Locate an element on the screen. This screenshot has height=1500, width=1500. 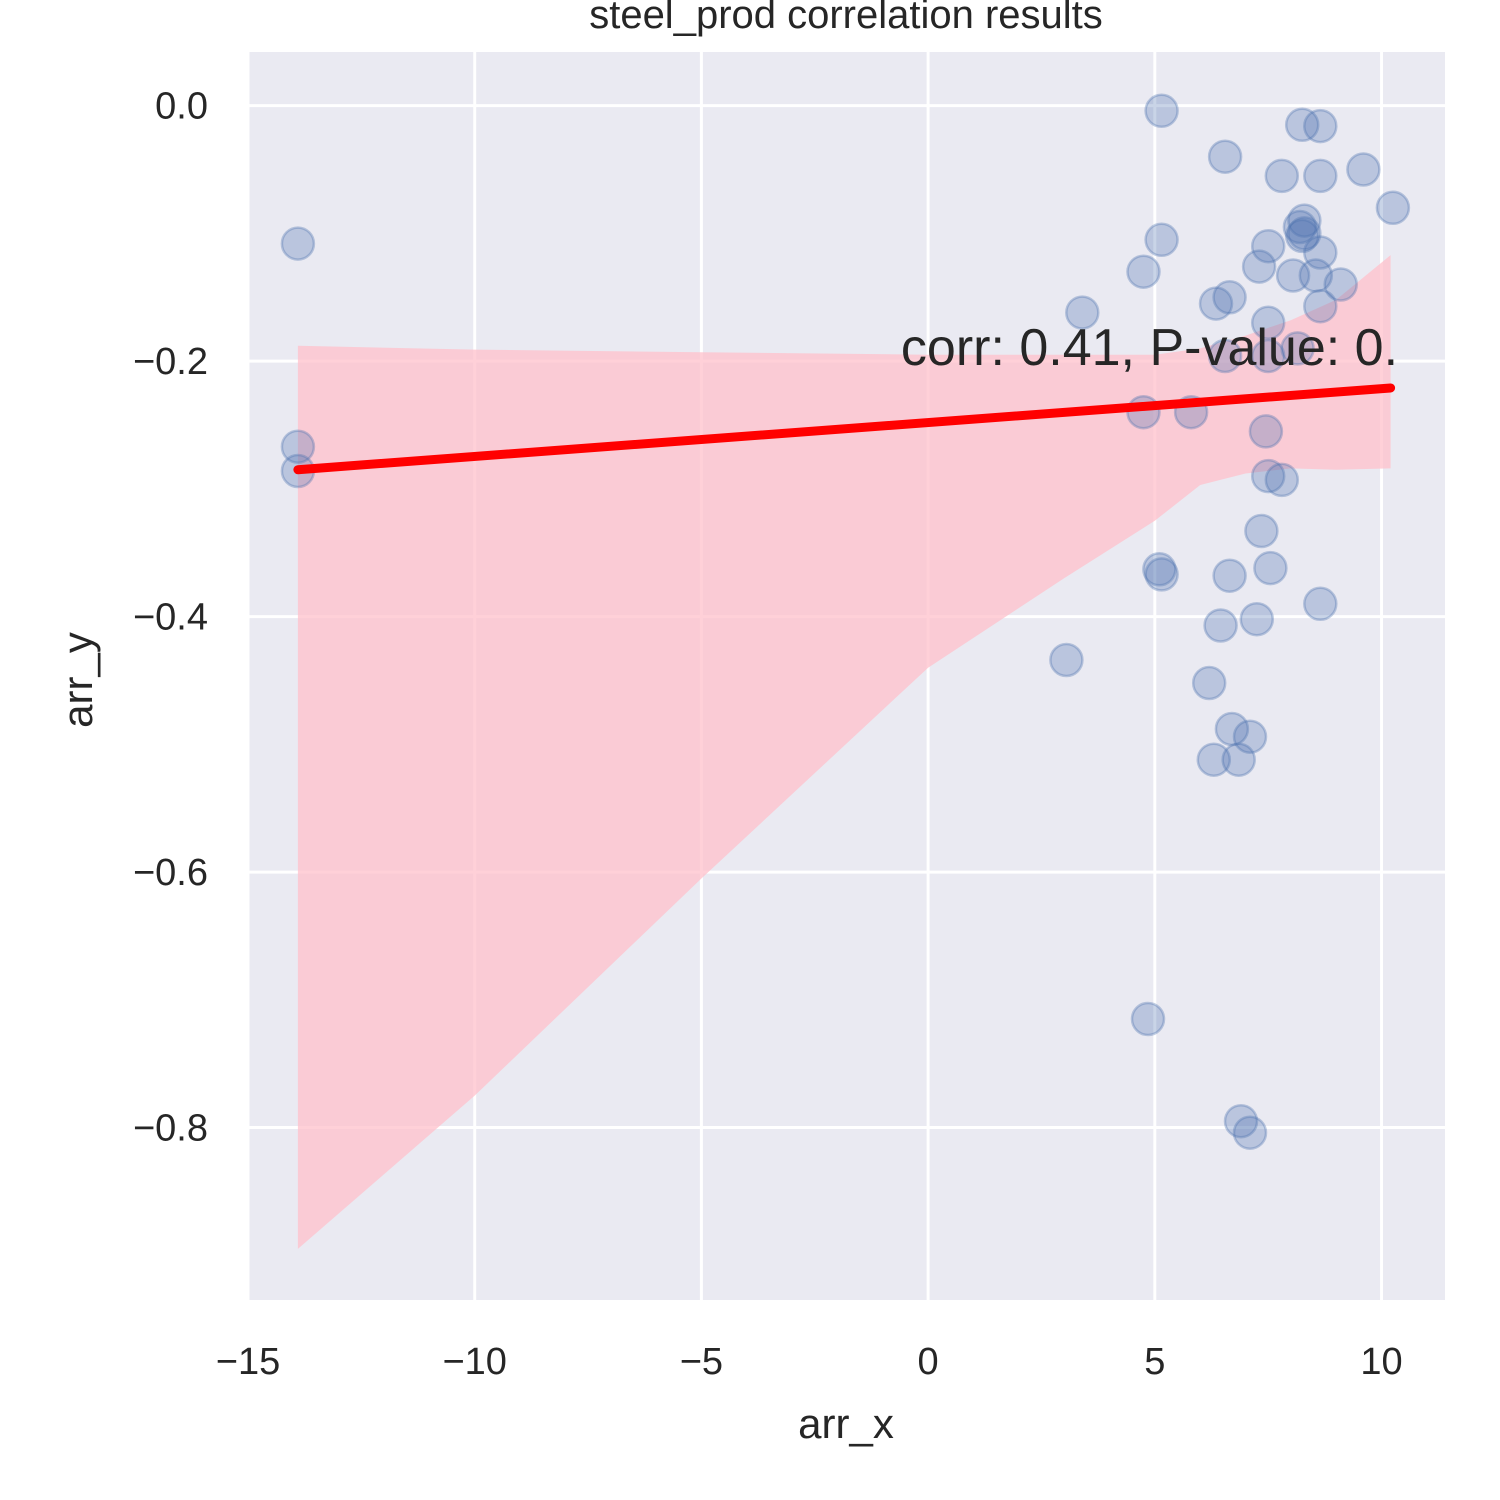
y-tick-label: −0.2 is located at coordinates (170, 362).